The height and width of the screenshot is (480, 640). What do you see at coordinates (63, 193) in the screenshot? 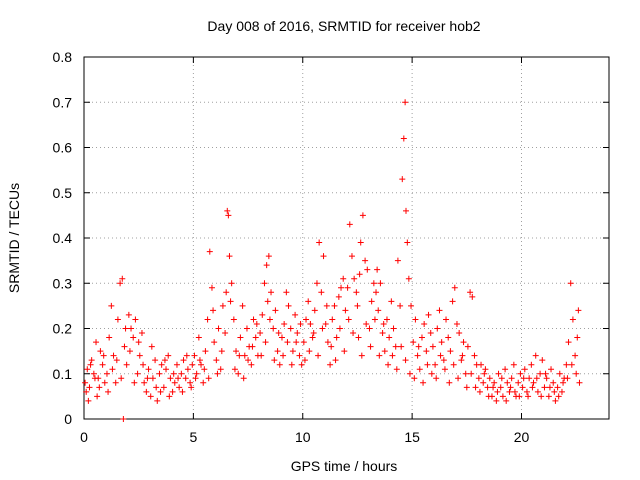
I see `y-tick-label: 0.5` at bounding box center [63, 193].